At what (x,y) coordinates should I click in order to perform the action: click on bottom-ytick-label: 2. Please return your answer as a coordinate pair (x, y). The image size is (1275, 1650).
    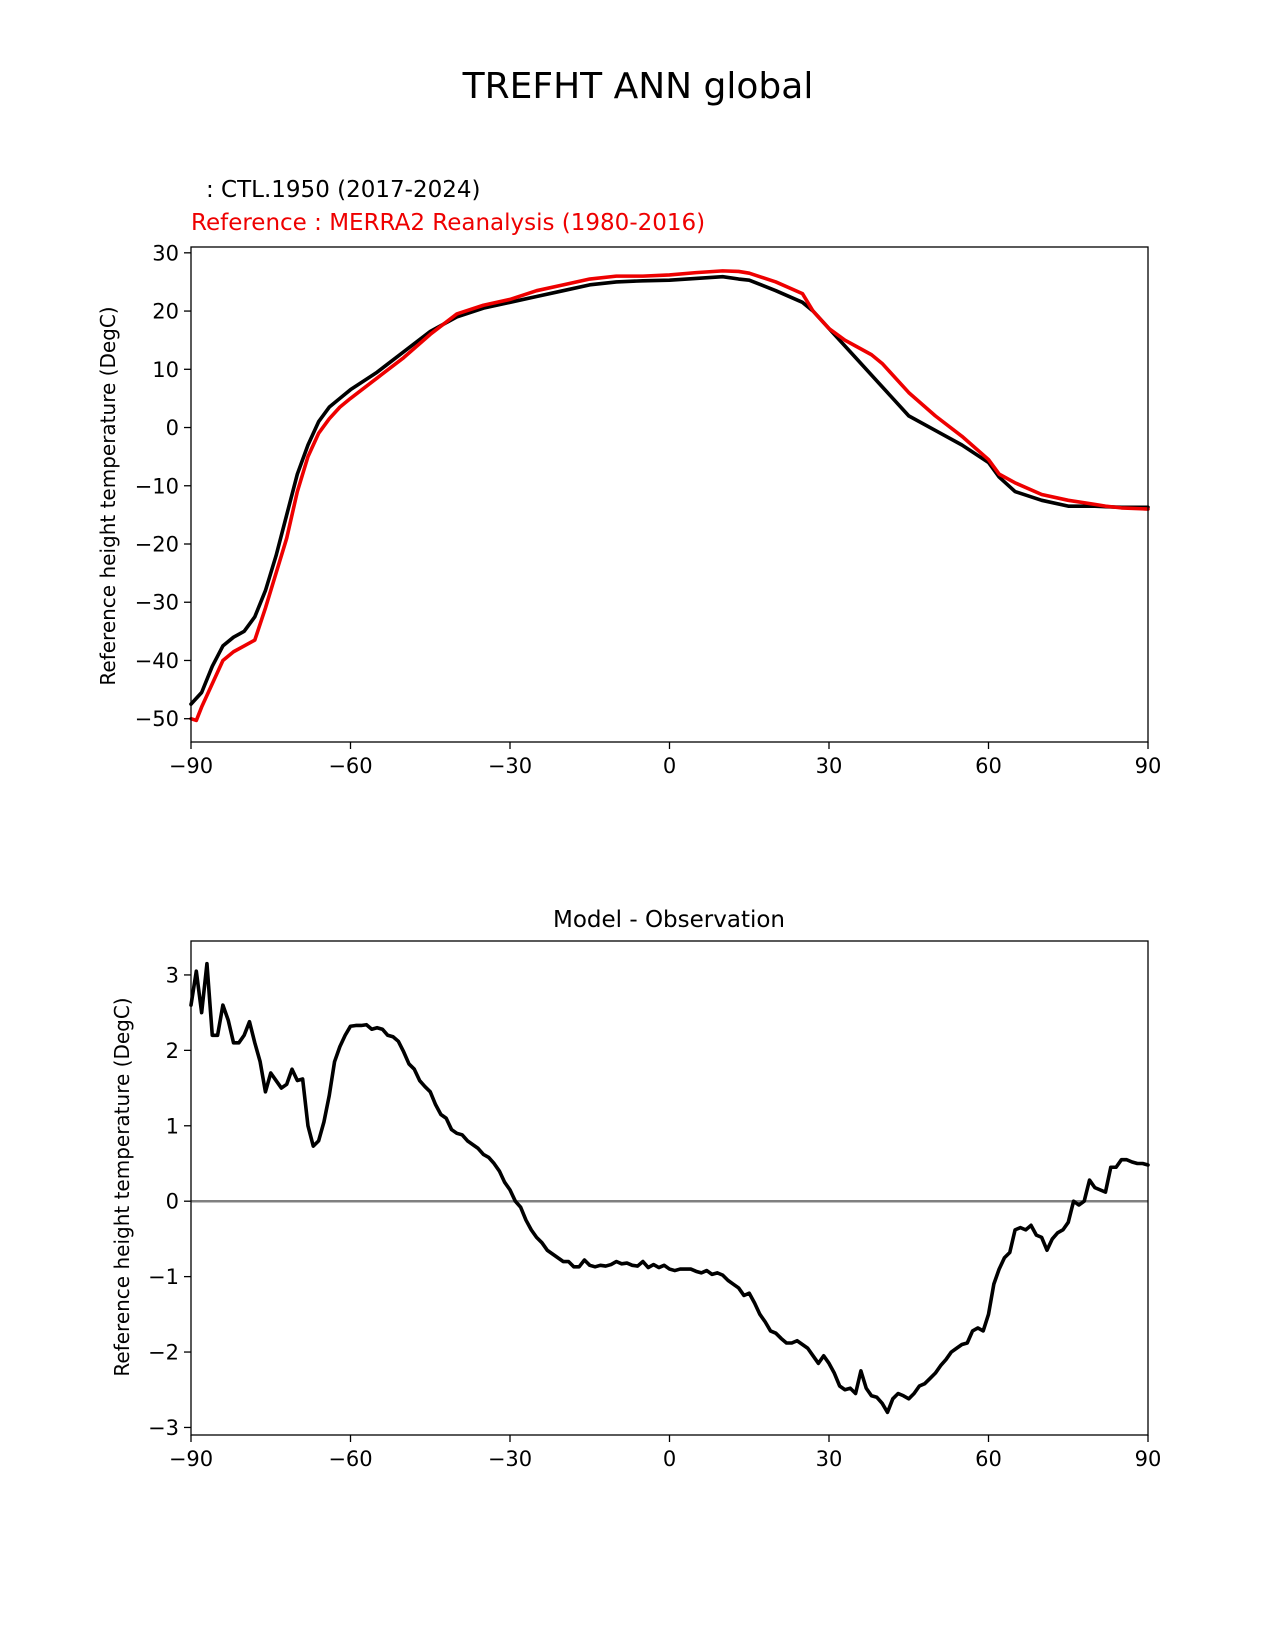
    Looking at the image, I should click on (172, 1051).